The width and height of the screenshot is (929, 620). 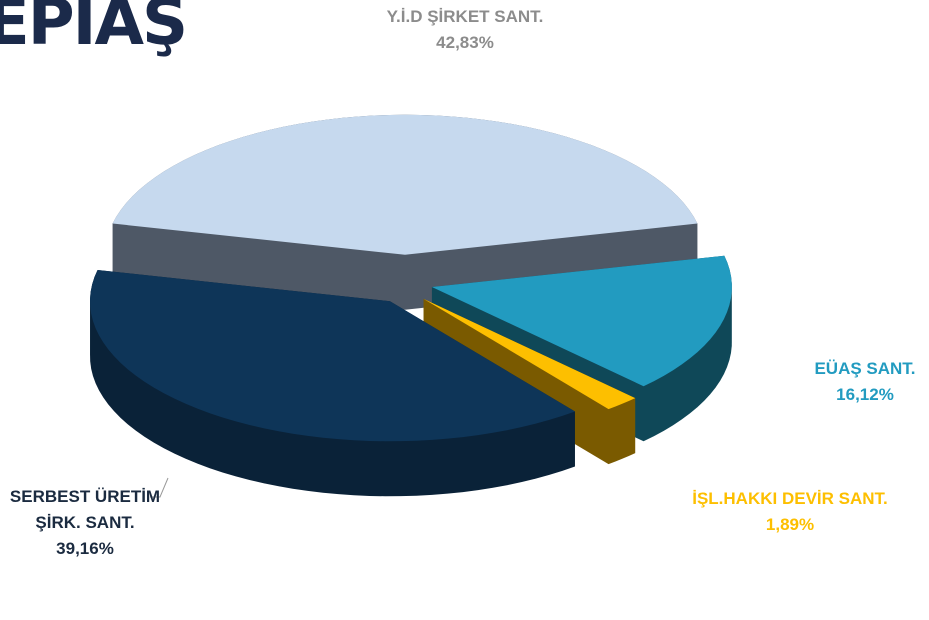 I want to click on leader-line, so click(x=159, y=487).